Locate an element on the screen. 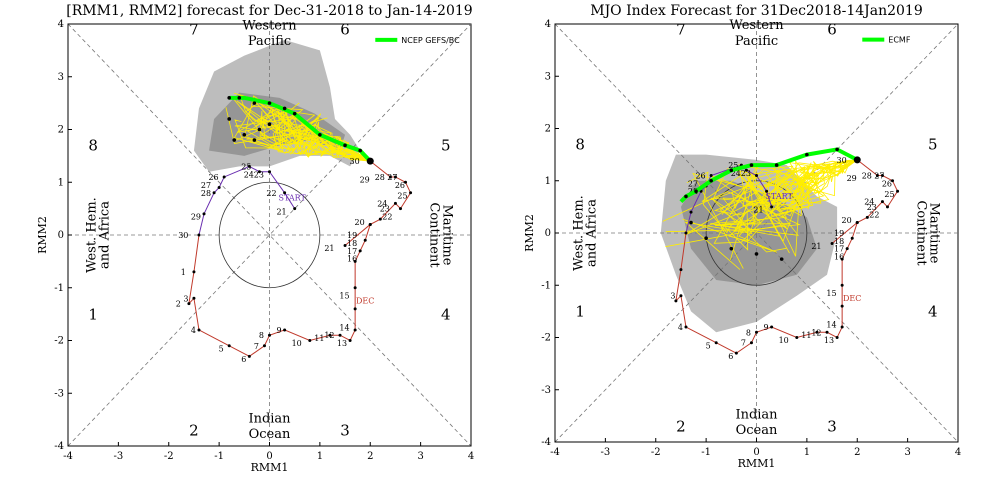 The width and height of the screenshot is (1000, 483). dec-label: DEC is located at coordinates (852, 298).